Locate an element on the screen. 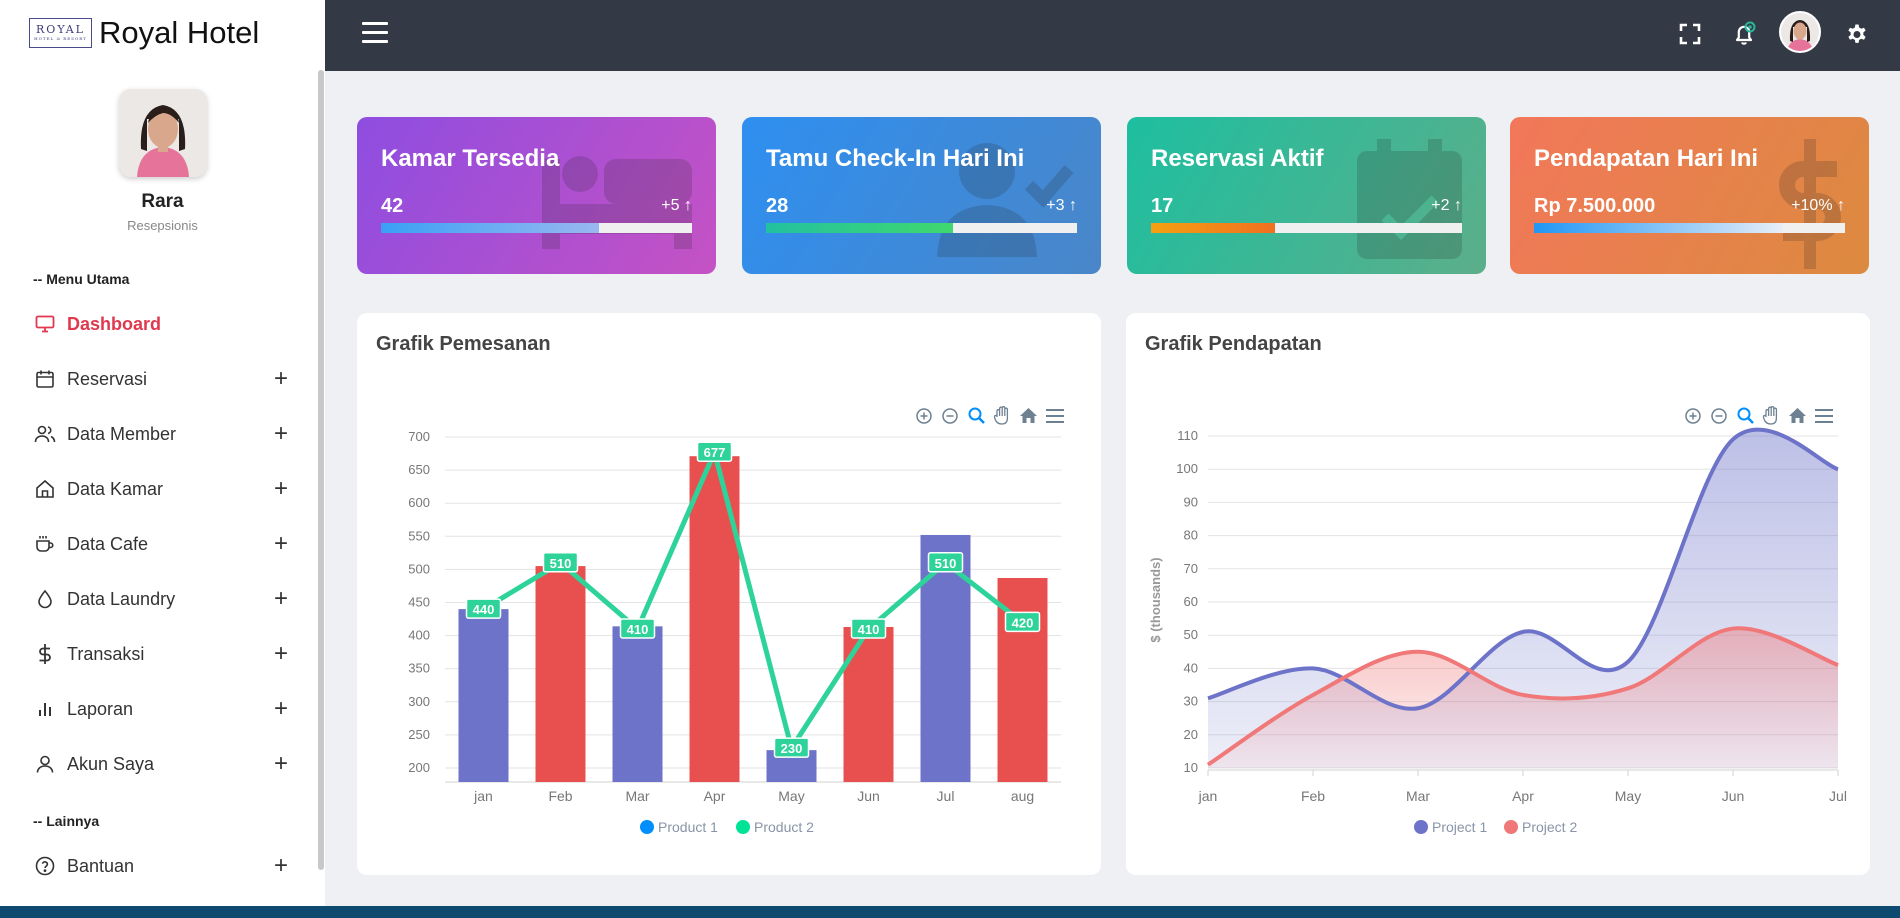 Image resolution: width=1900 pixels, height=918 pixels. y-tick-label: 400 is located at coordinates (419, 635).